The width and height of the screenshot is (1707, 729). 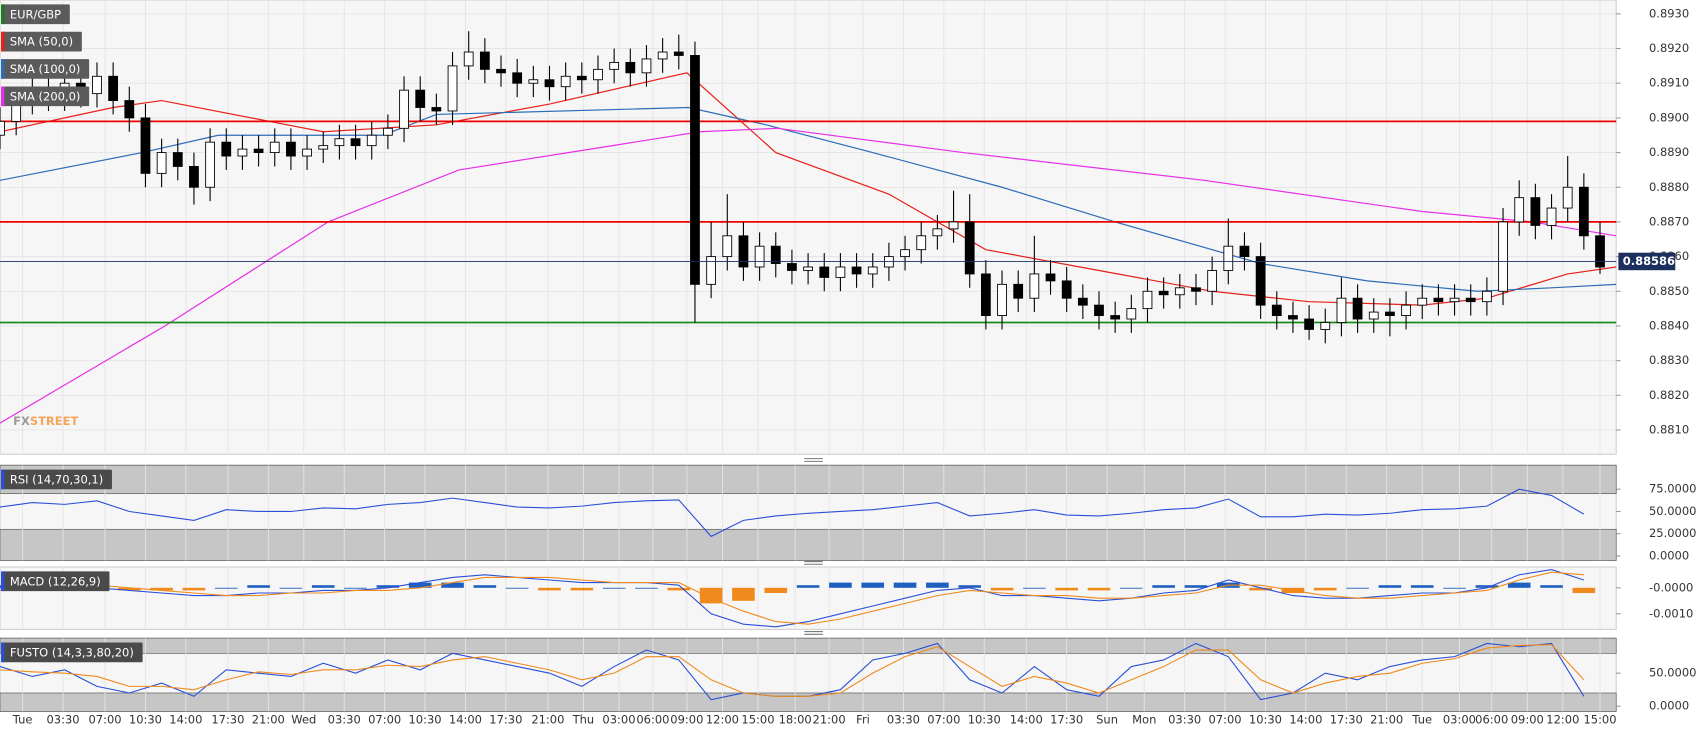 I want to click on y-tick-label: 0.8910, so click(x=1669, y=83).